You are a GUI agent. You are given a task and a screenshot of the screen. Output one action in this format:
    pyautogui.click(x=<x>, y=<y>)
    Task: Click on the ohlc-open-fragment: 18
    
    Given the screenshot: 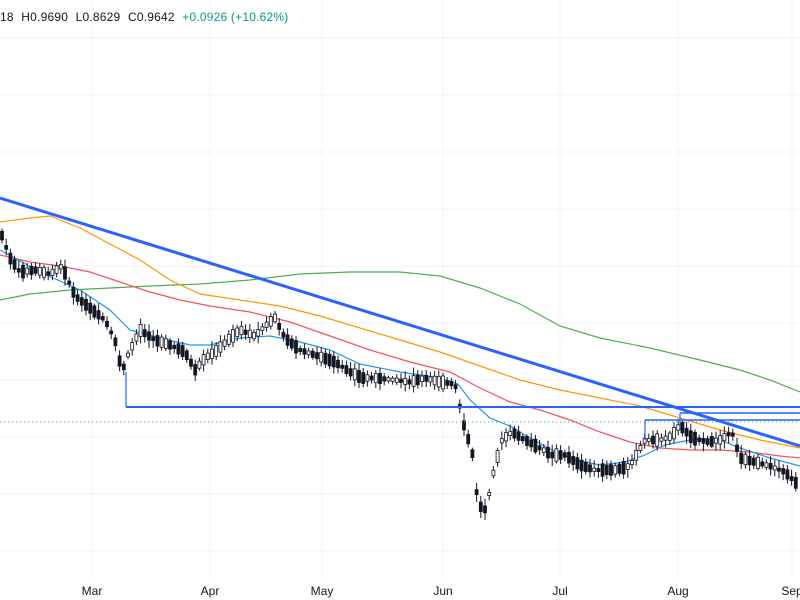 What is the action you would take?
    pyautogui.click(x=7, y=17)
    